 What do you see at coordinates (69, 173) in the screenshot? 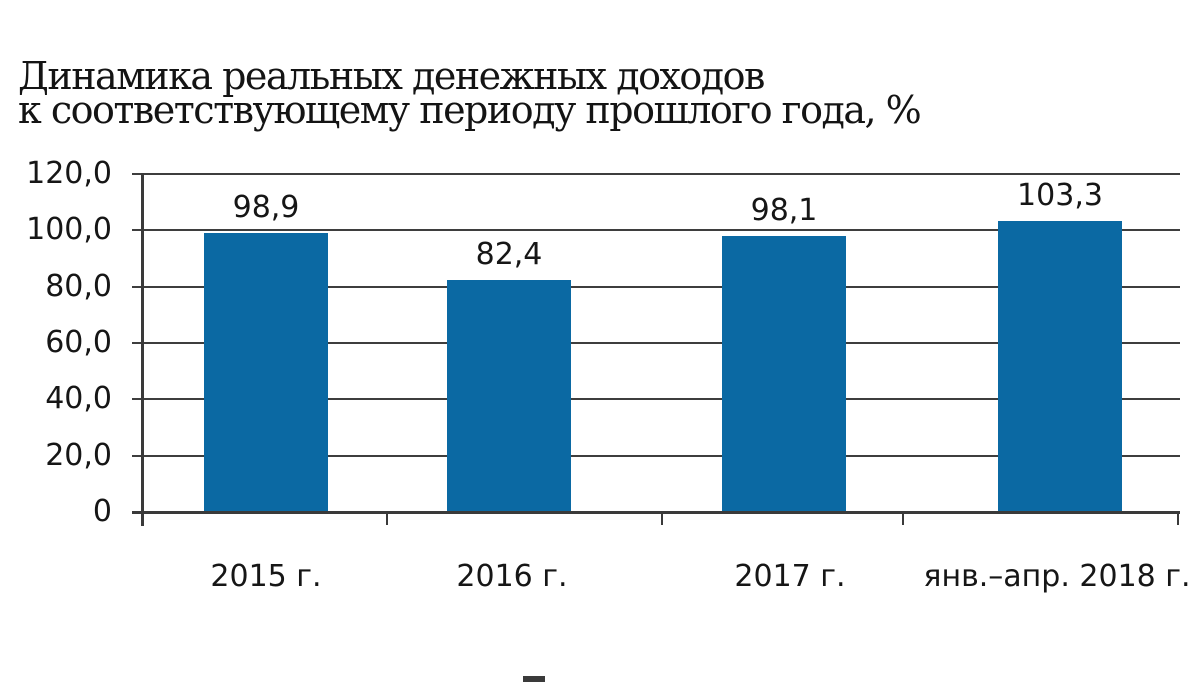
I see `y-tick-label-120,0: 120,0` at bounding box center [69, 173].